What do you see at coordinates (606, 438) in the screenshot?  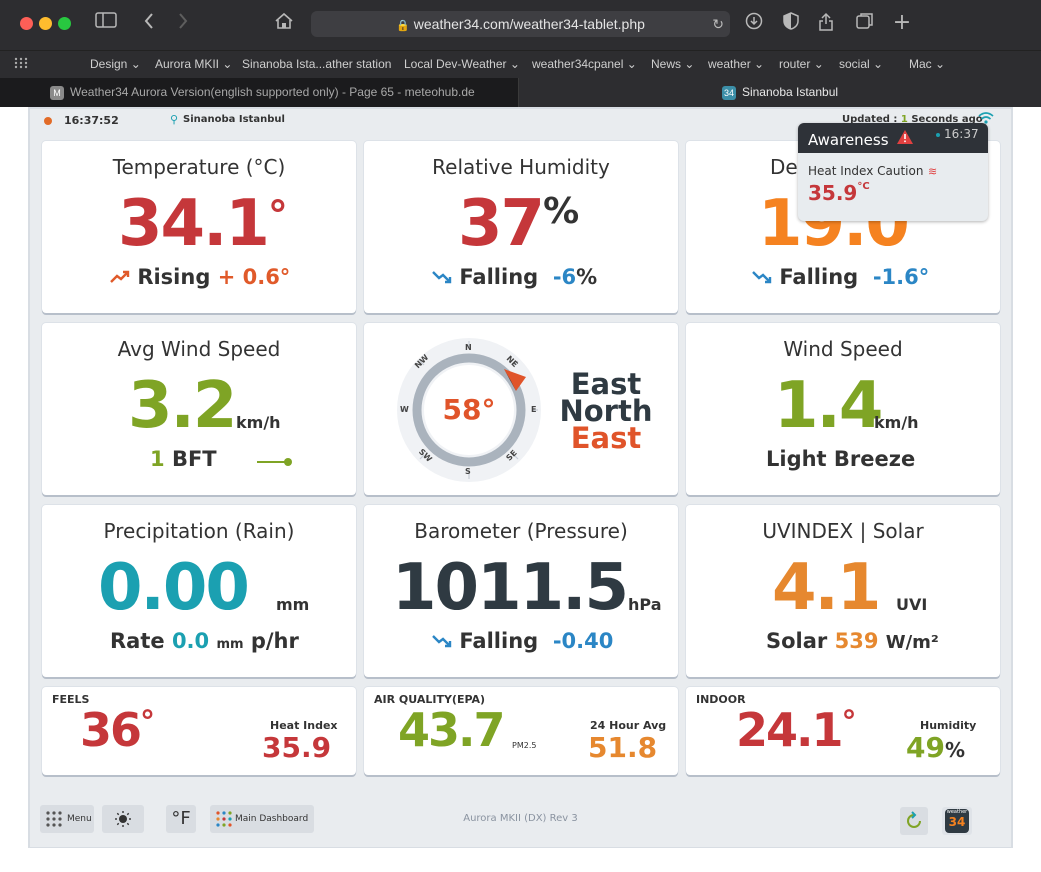 I see `direction-line3: East` at bounding box center [606, 438].